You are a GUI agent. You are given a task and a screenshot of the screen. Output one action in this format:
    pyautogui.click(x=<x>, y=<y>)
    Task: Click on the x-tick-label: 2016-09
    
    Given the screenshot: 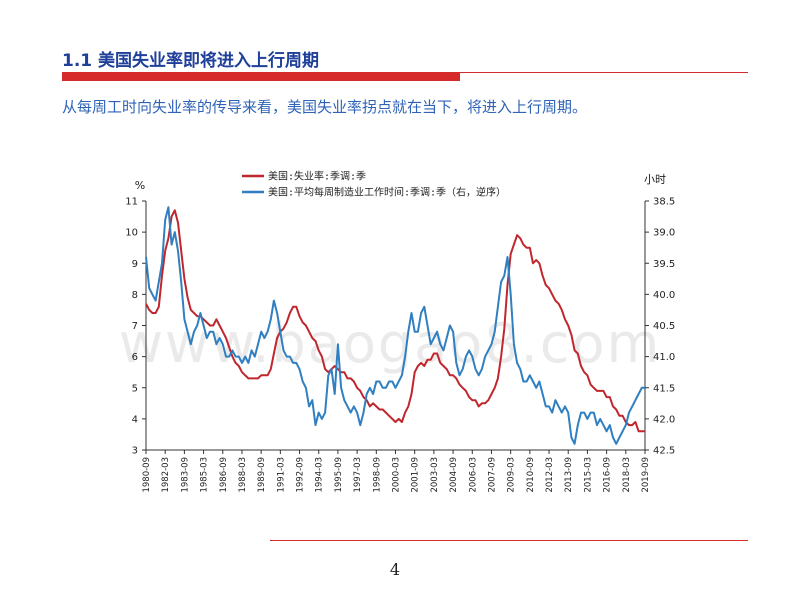 What is the action you would take?
    pyautogui.click(x=608, y=475)
    